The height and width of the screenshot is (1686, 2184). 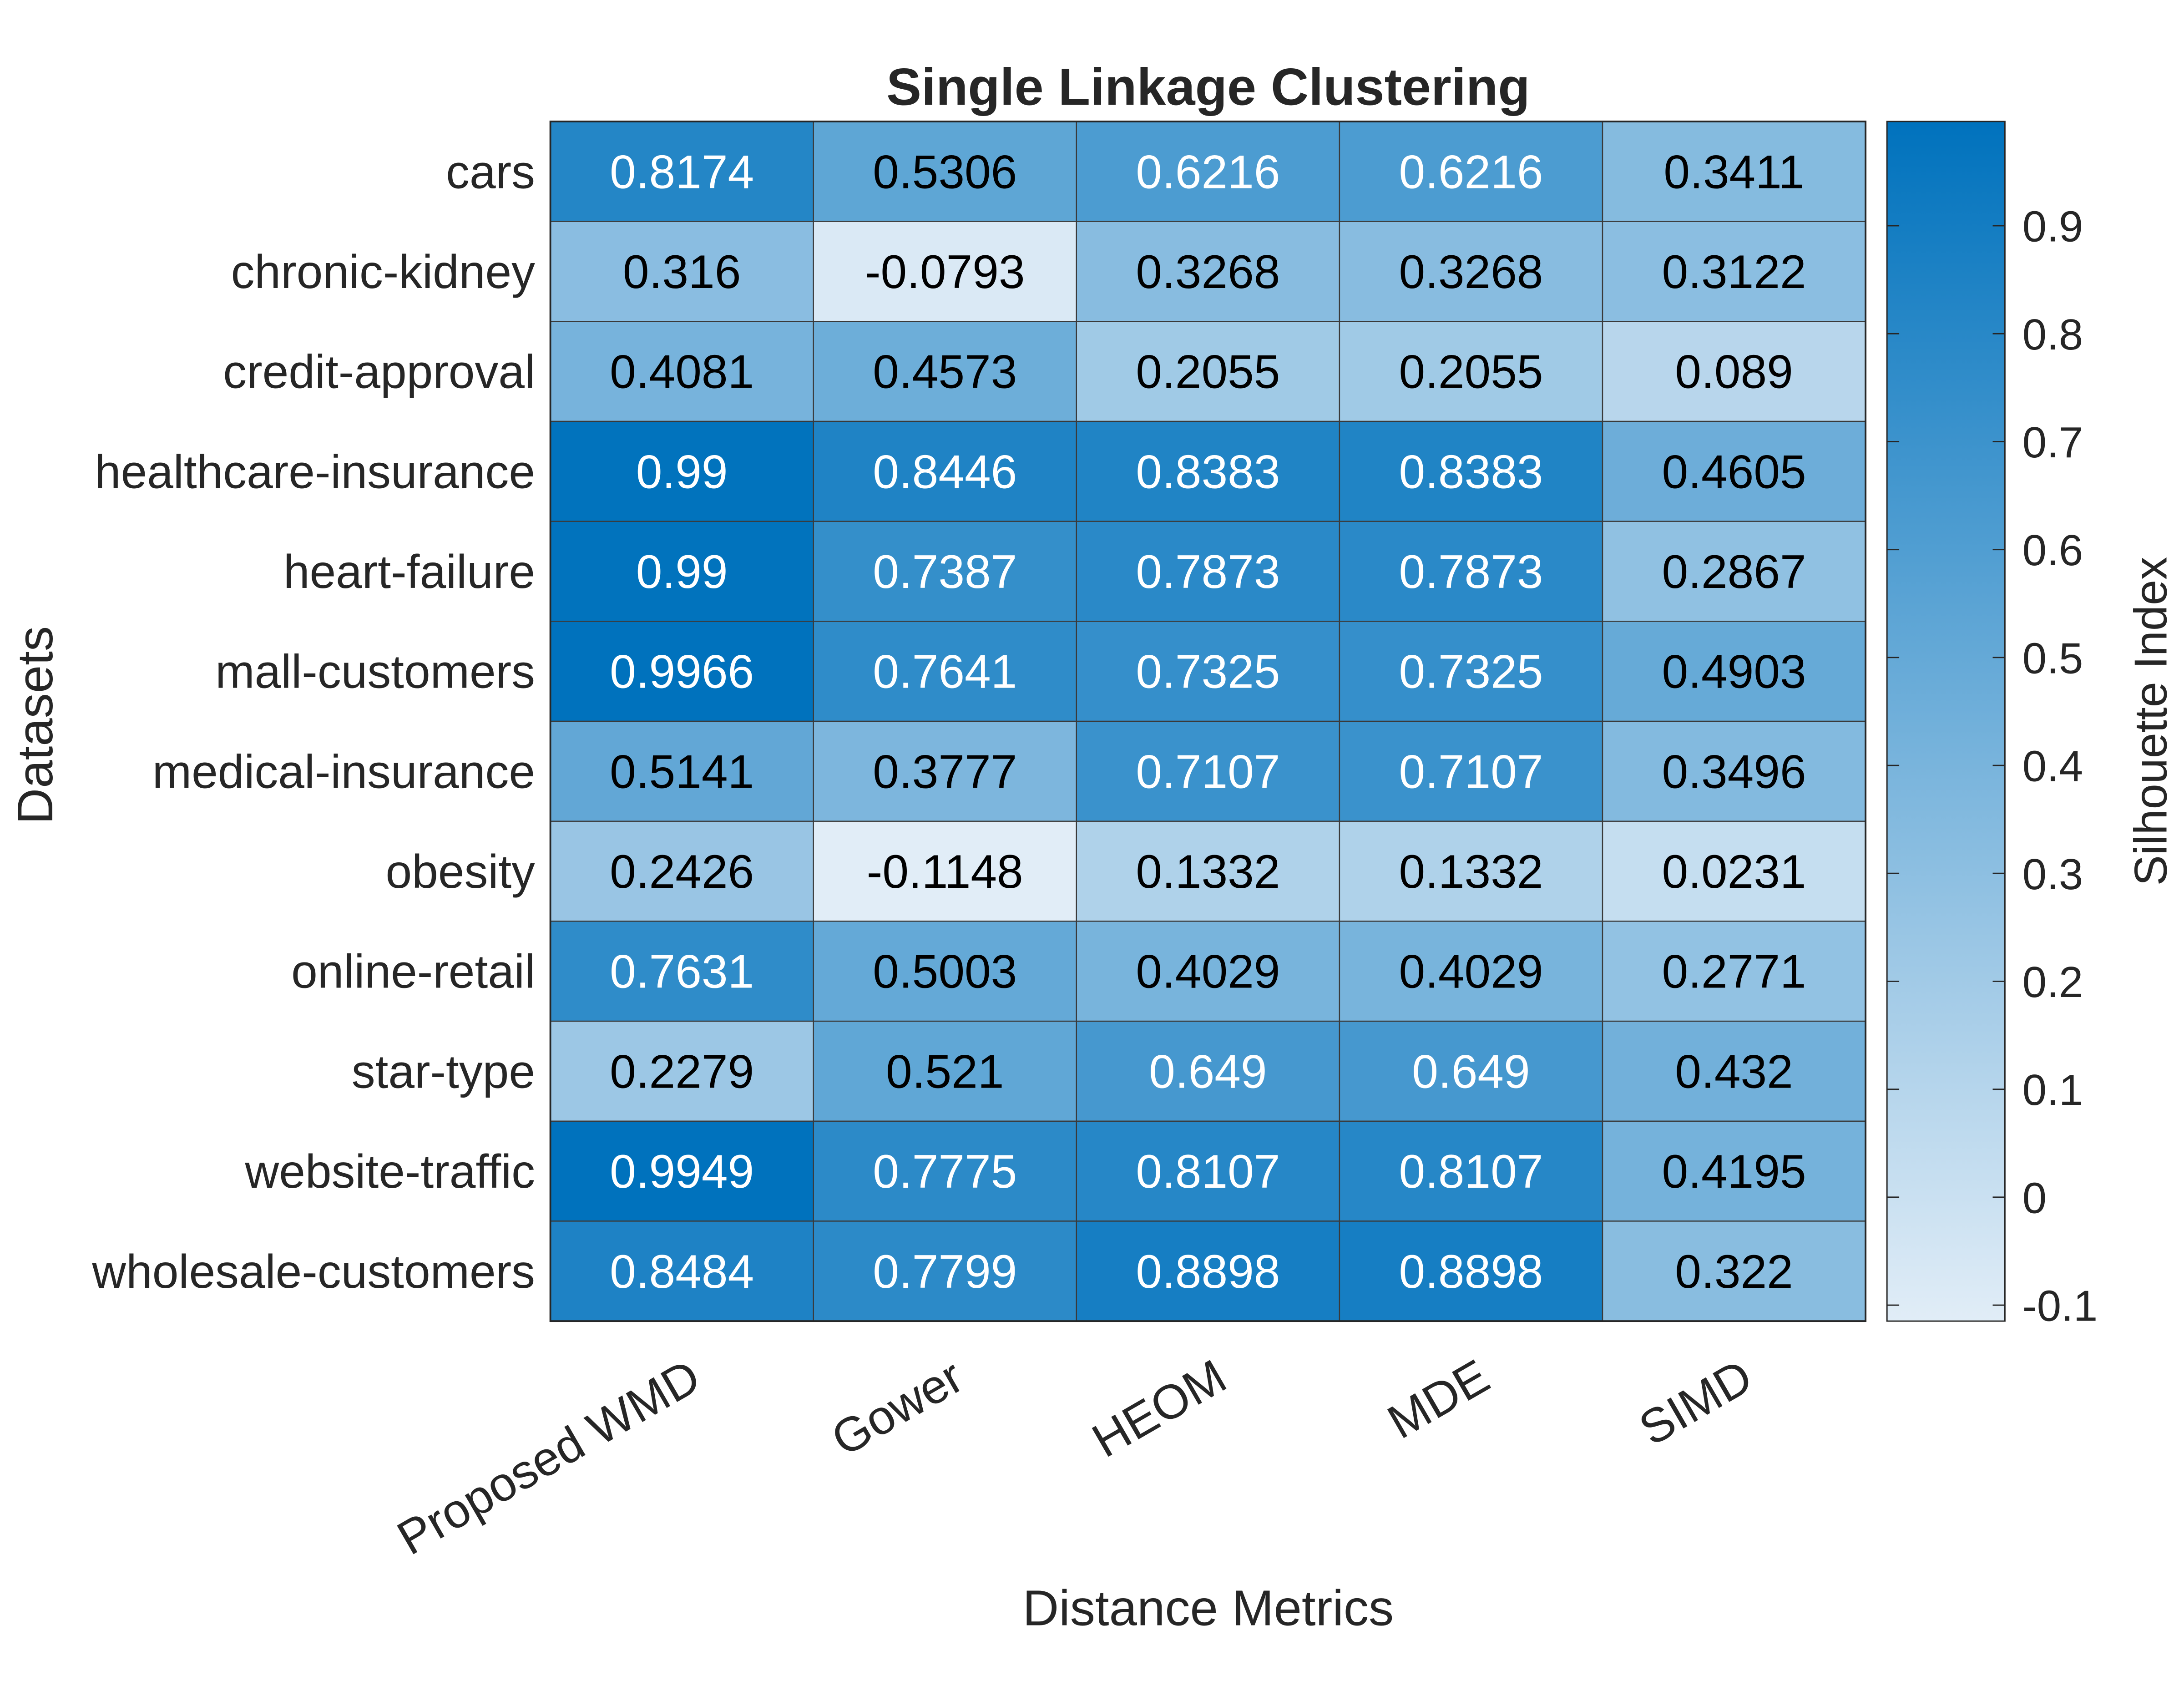 I want to click on y-tick-label: obesity, so click(x=461, y=871).